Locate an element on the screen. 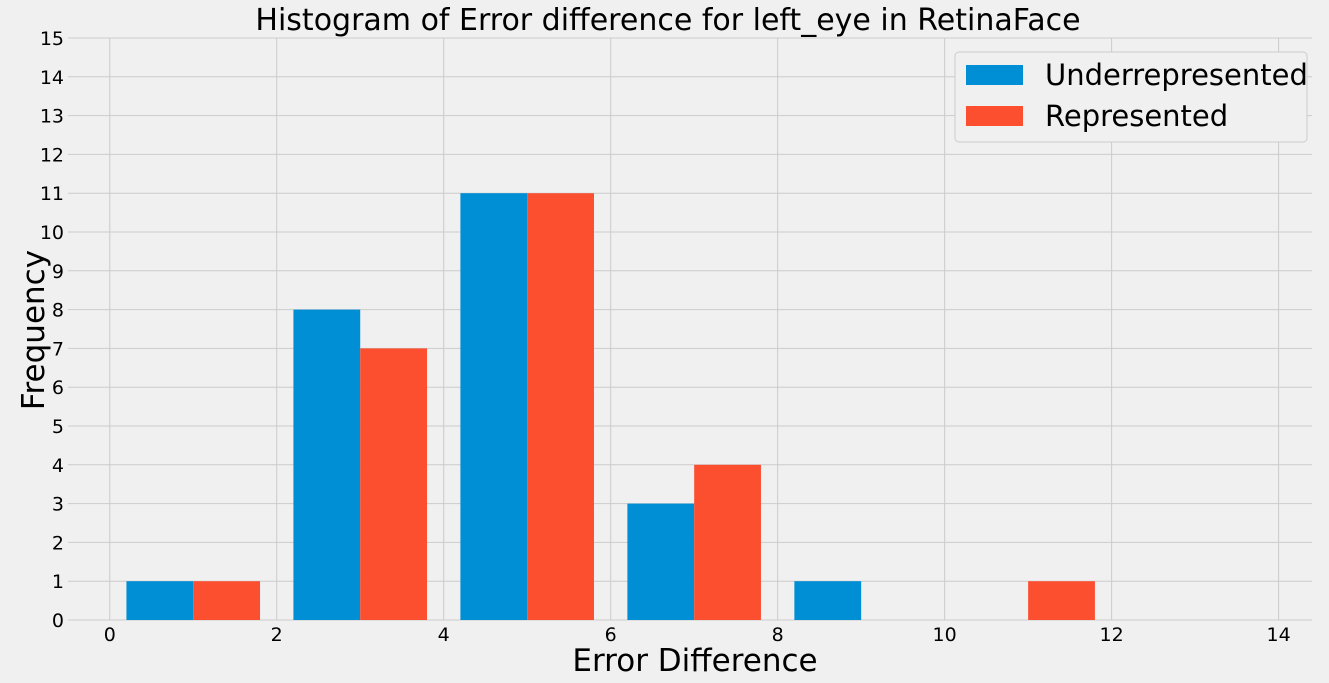 The height and width of the screenshot is (683, 1329). y-tick-label: 3 is located at coordinates (58, 505).